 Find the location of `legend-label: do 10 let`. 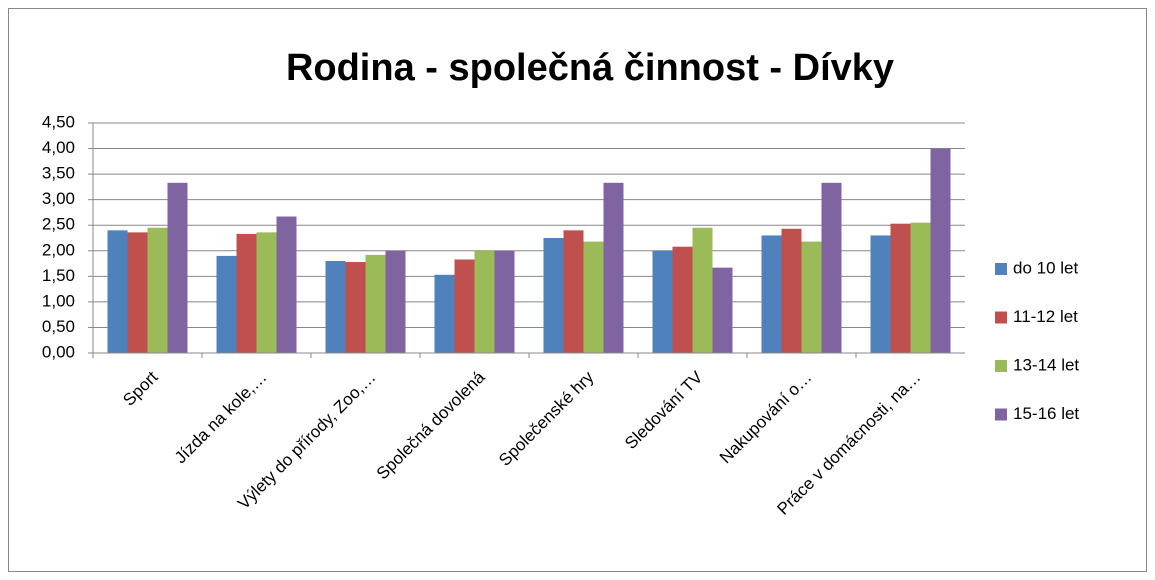

legend-label: do 10 let is located at coordinates (1045, 267).